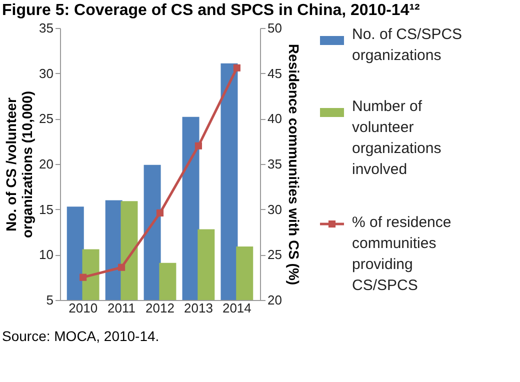 The width and height of the screenshot is (520, 382). What do you see at coordinates (407, 45) in the screenshot?
I see `legend-label: No. of CS/SPCS organizations` at bounding box center [407, 45].